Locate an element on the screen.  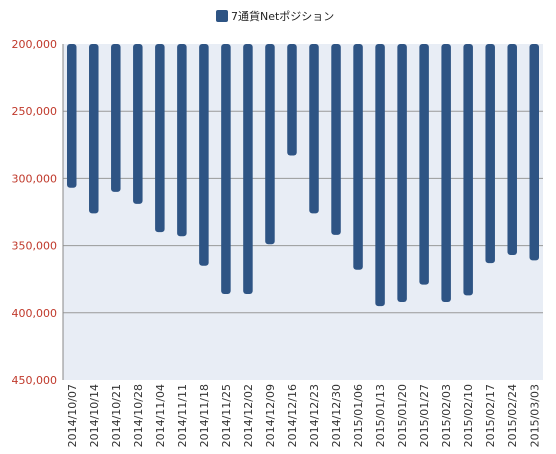
x-tick-label: 2015/01/13 is located at coordinates (380, 415).